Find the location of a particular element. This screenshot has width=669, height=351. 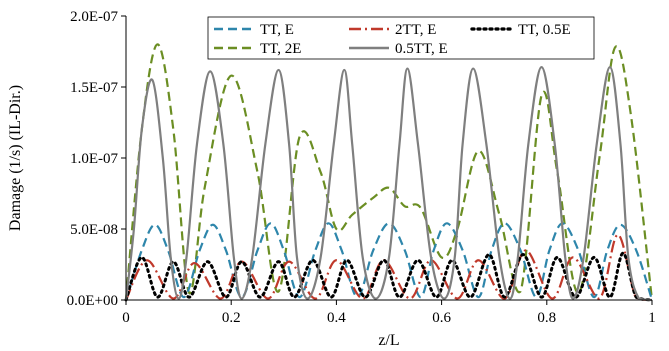

legend-label: TT, E is located at coordinates (277, 30).